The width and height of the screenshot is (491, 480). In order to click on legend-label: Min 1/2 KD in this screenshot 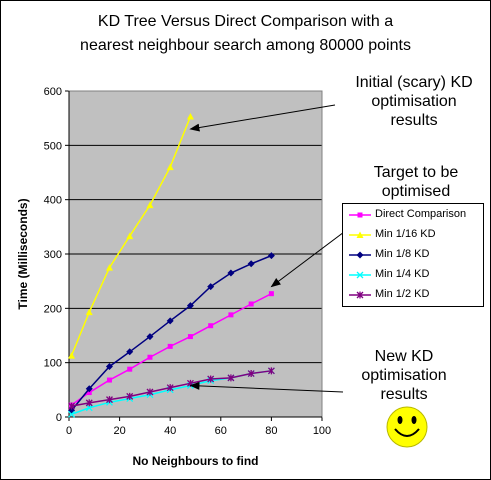, I will do `click(402, 294)`.